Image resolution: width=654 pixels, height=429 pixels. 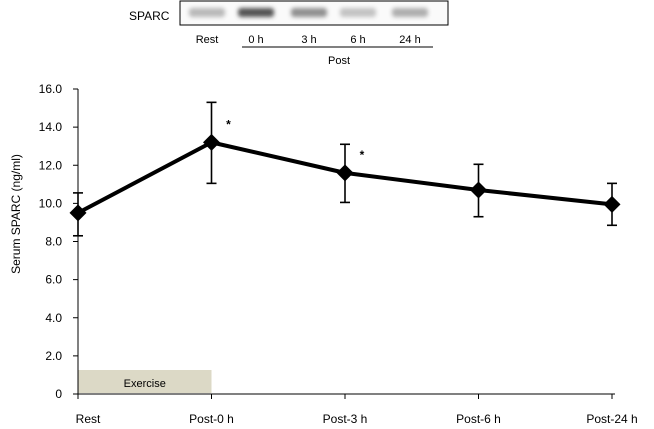 What do you see at coordinates (345, 419) in the screenshot?
I see `x-tick-label: Post-3 h` at bounding box center [345, 419].